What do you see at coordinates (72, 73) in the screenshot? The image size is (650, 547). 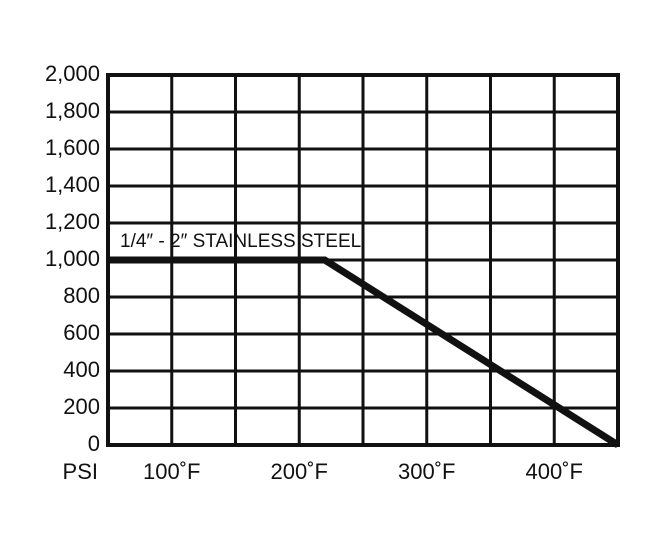 I see `y-tick-label: 2,000` at bounding box center [72, 73].